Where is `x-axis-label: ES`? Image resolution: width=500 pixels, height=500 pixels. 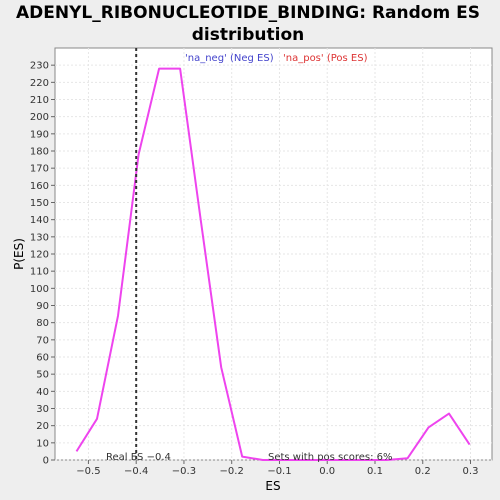
x-axis-label: ES is located at coordinates (272, 486).